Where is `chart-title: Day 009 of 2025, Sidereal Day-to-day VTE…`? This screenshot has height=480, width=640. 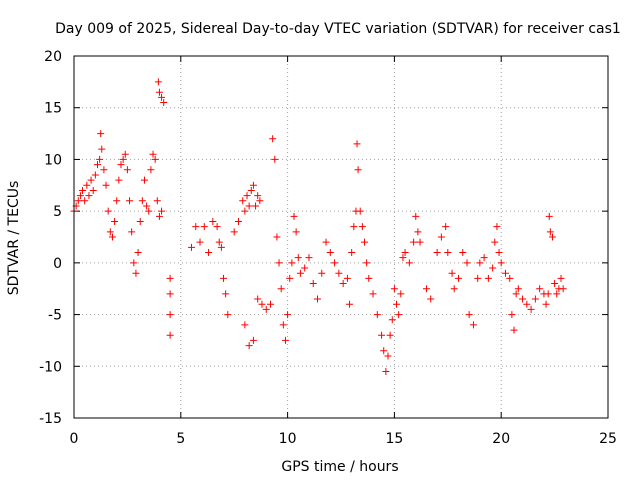 chart-title: Day 009 of 2025, Sidereal Day-to-day VTE… is located at coordinates (338, 29).